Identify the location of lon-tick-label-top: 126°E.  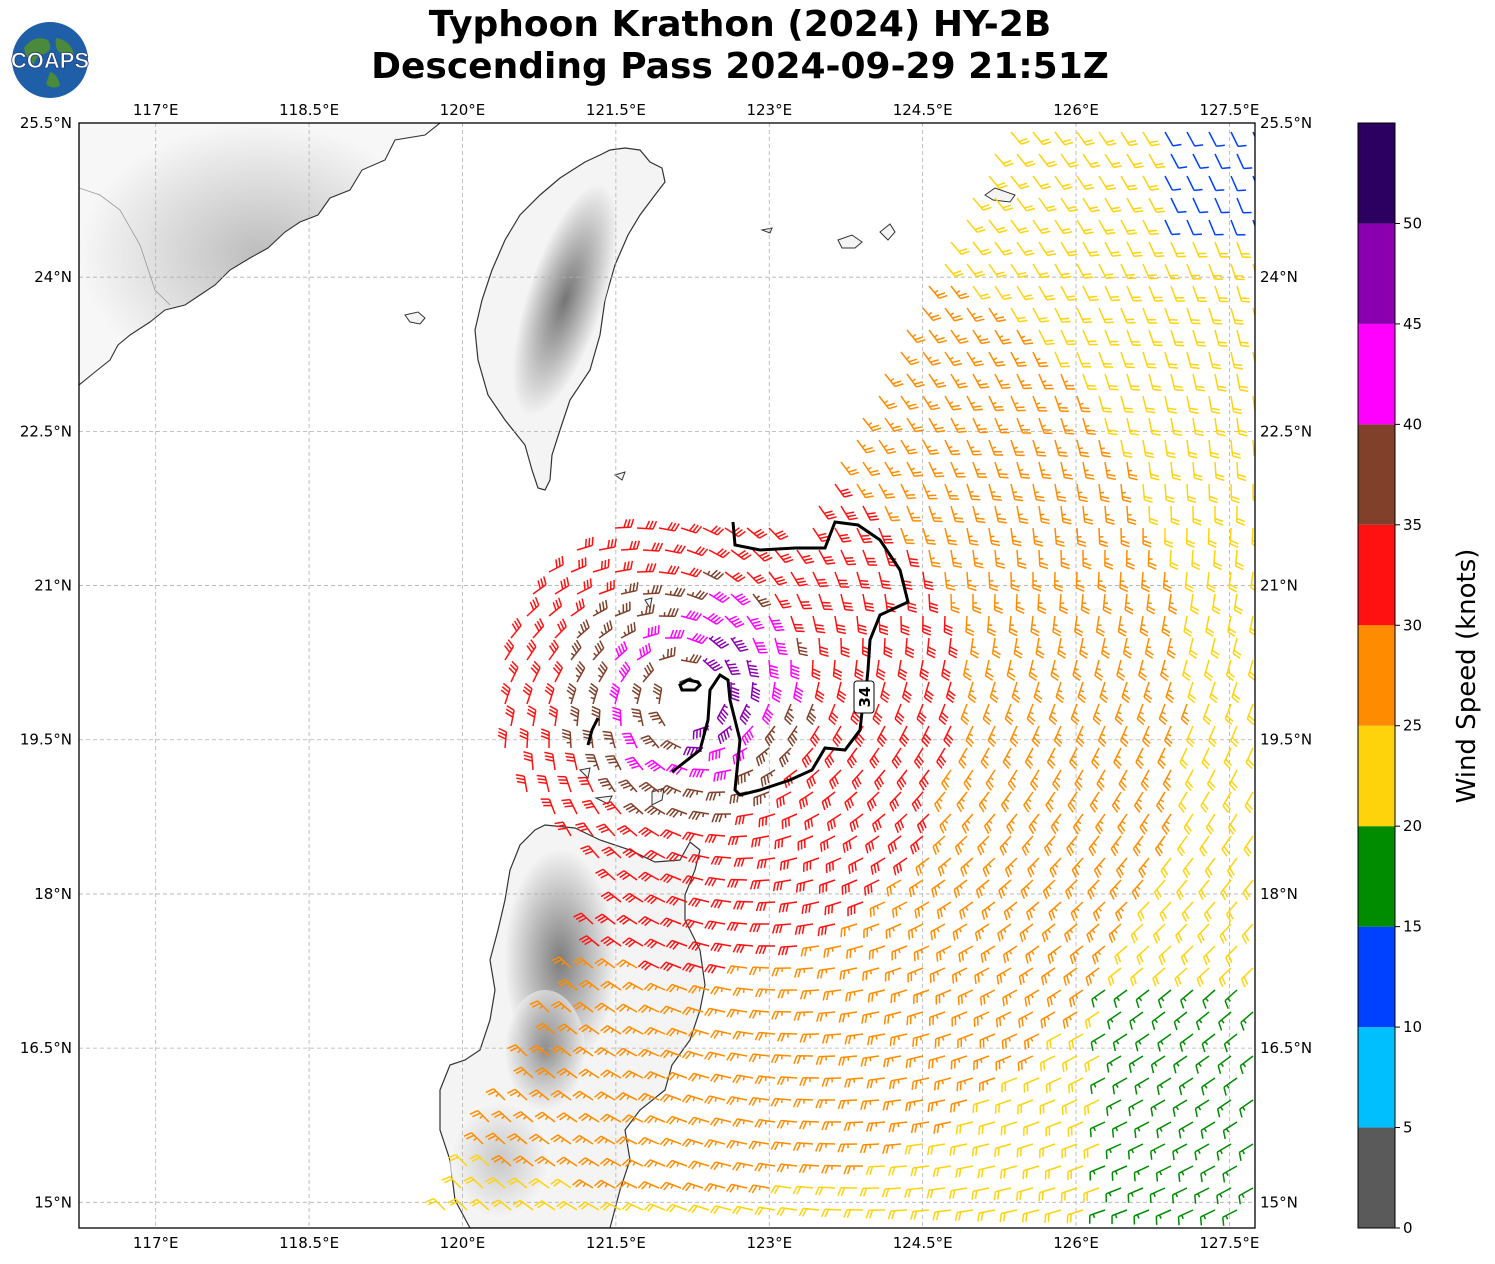
(1076, 110).